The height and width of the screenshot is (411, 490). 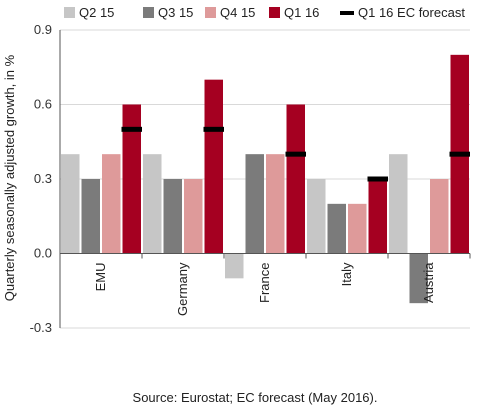 I want to click on y-tick-label: -0.3, so click(x=41, y=327).